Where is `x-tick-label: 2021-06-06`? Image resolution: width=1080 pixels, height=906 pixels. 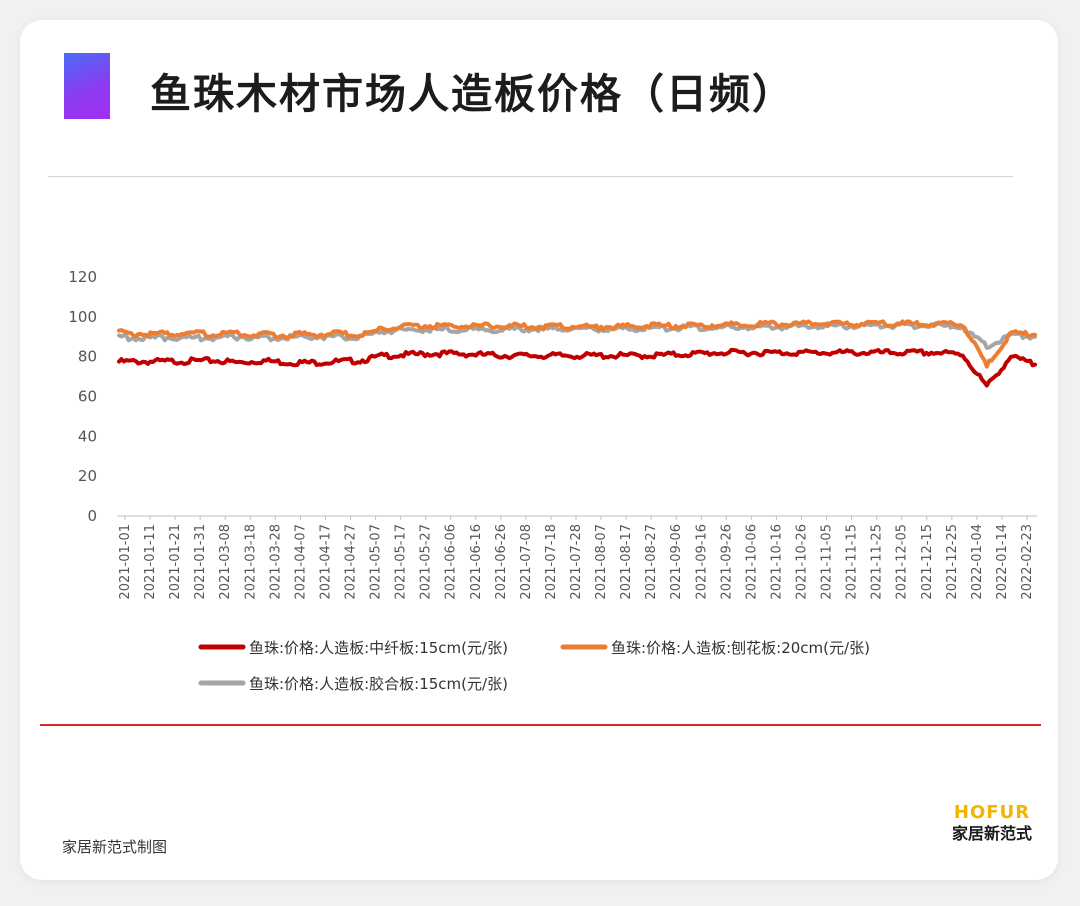
x-tick-label: 2021-06-06 is located at coordinates (451, 562).